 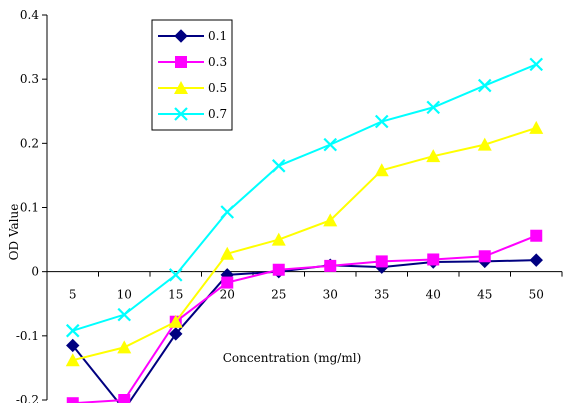 What do you see at coordinates (29, 15) in the screenshot?
I see `y-tick-label: 0.4` at bounding box center [29, 15].